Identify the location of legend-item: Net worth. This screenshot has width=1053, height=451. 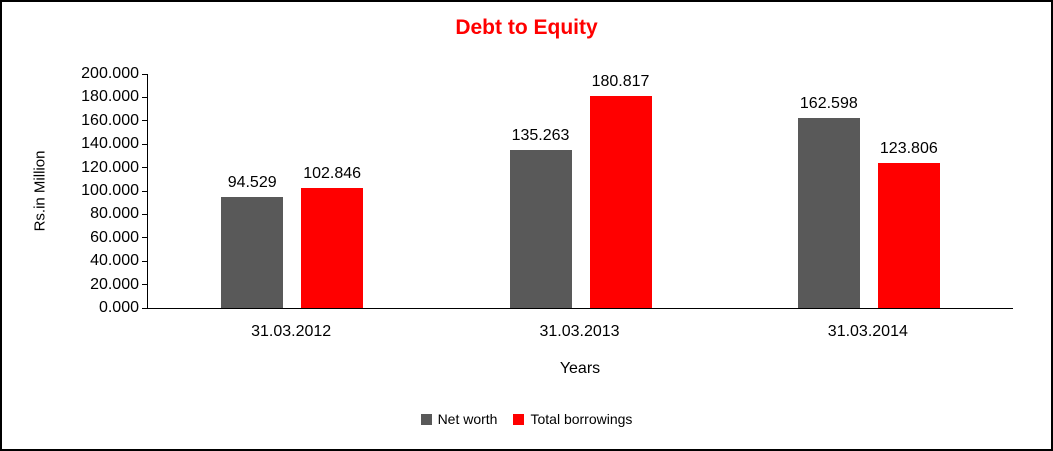
(459, 419).